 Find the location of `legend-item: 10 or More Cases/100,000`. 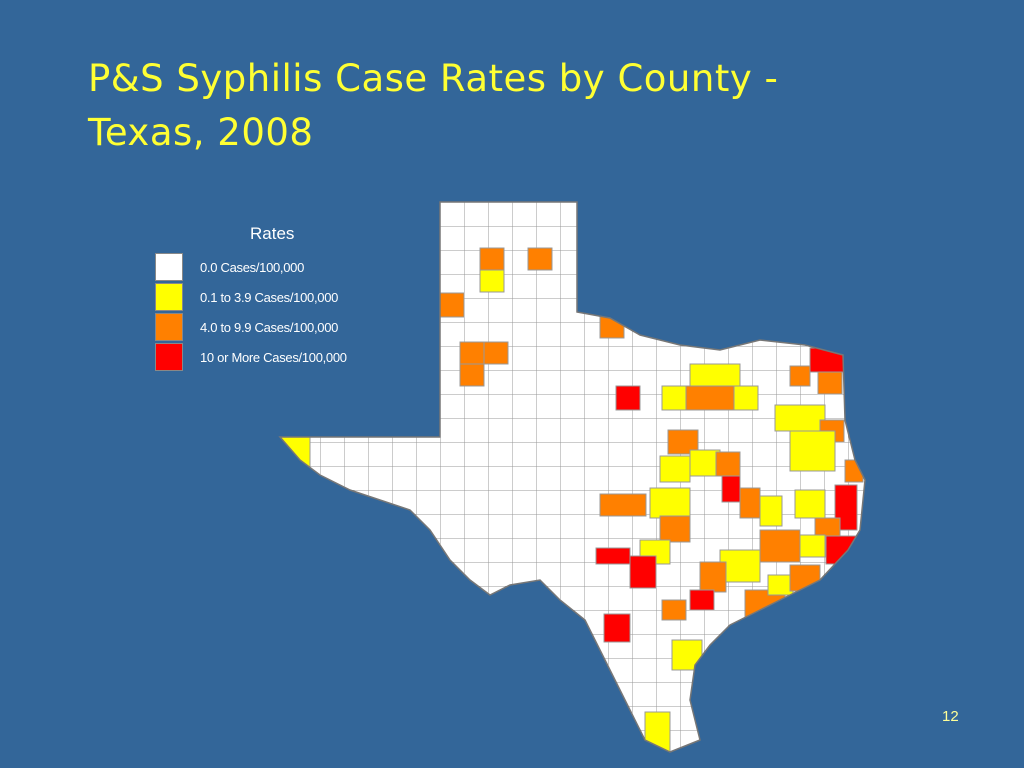

legend-item: 10 or More Cases/100,000 is located at coordinates (251, 357).